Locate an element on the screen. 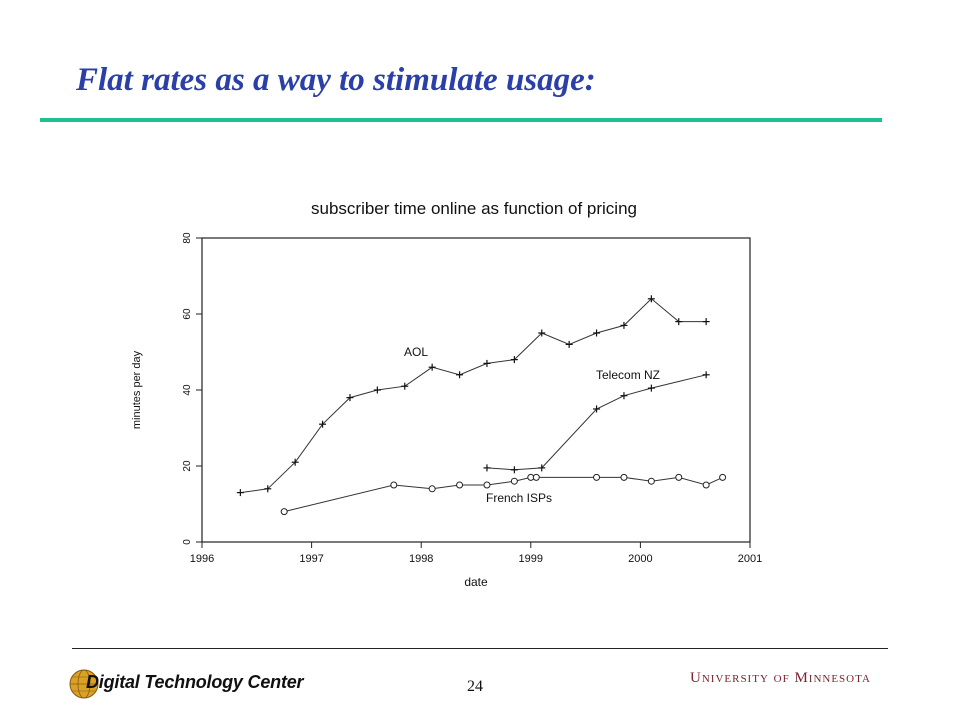  x-tick-label: 1998 is located at coordinates (421, 559).